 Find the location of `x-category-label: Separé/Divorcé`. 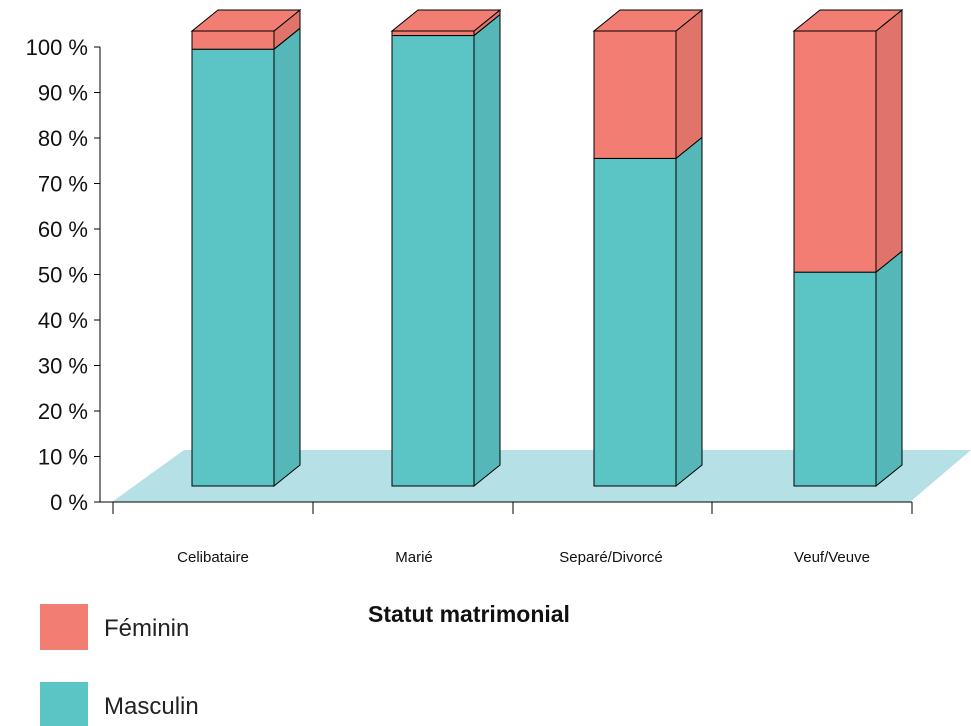

x-category-label: Separé/Divorcé is located at coordinates (610, 557).